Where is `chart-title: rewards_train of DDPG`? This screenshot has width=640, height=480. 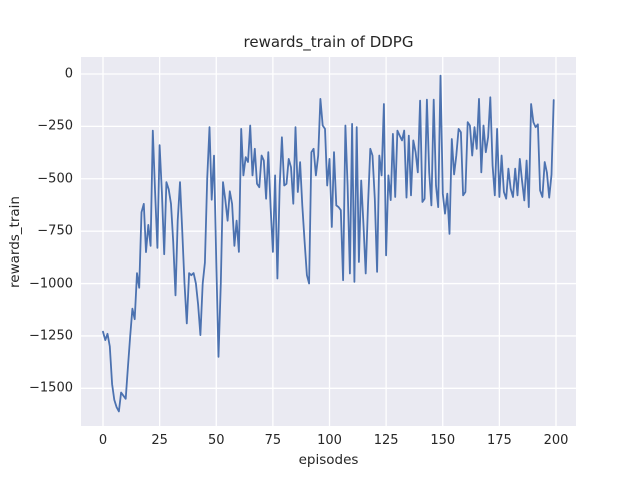
chart-title: rewards_train of DDPG is located at coordinates (328, 42).